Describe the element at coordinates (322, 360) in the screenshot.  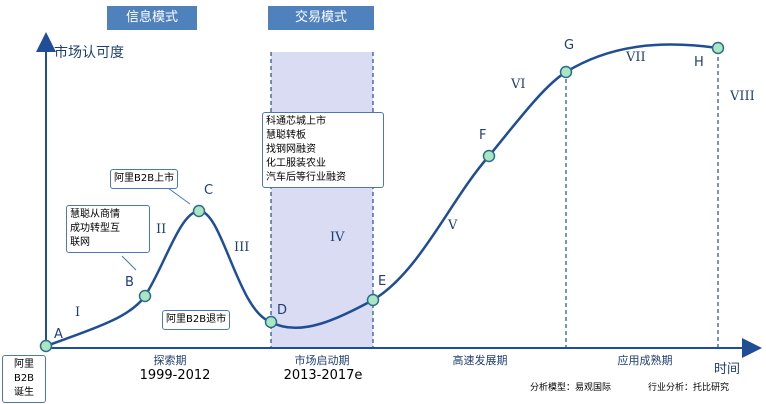
I see `period-launch: 市场启动期` at that location.